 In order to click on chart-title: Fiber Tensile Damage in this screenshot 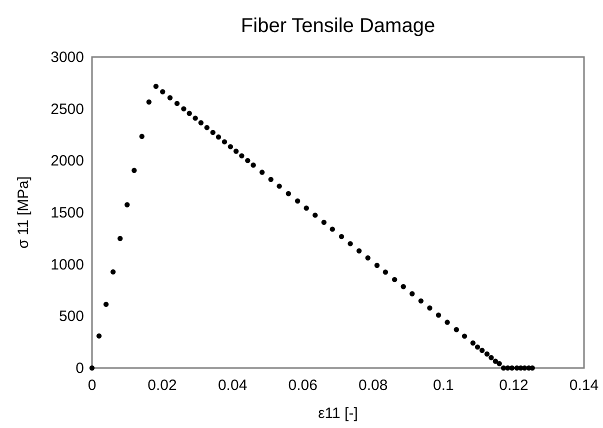, I will do `click(338, 26)`.